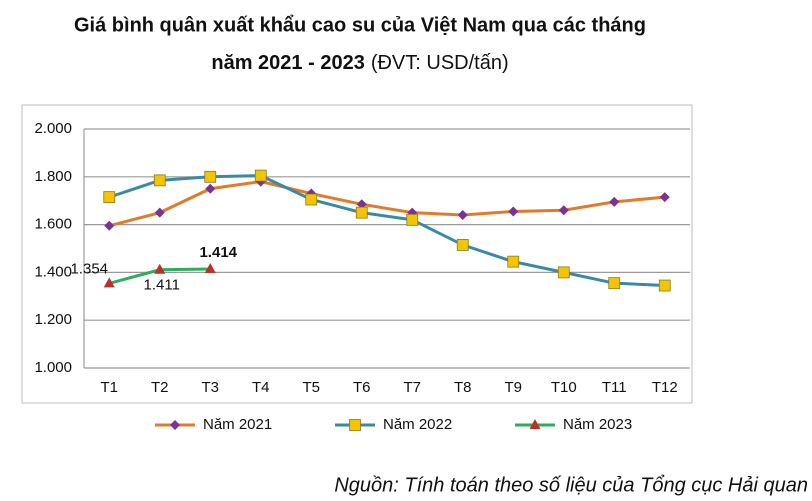  Describe the element at coordinates (417, 424) in the screenshot. I see `legend-label: Năm 2022` at that location.